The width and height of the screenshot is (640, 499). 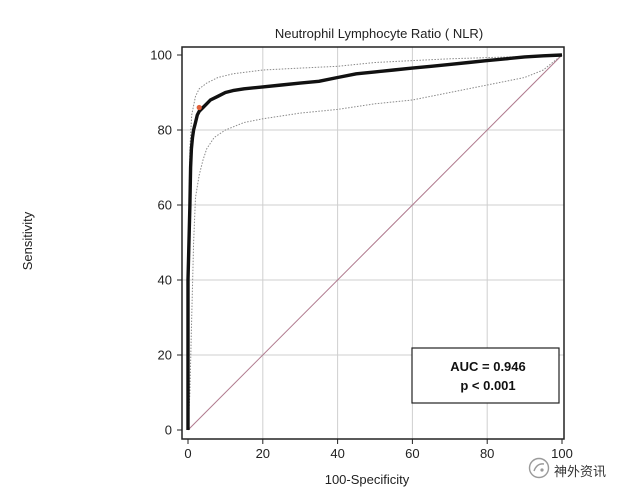 I want to click on auc-value-label: AUC = 0.946, so click(x=488, y=366).